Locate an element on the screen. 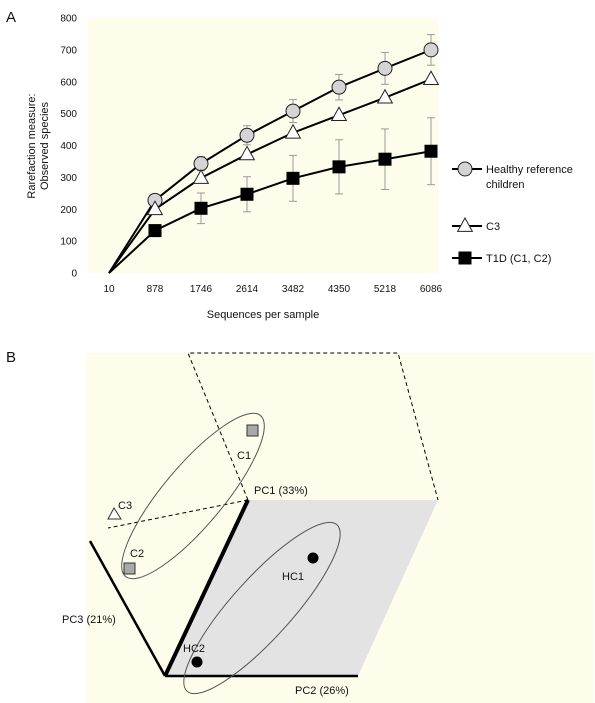 The width and height of the screenshot is (595, 703). x-tick-label: 2614 is located at coordinates (247, 289).